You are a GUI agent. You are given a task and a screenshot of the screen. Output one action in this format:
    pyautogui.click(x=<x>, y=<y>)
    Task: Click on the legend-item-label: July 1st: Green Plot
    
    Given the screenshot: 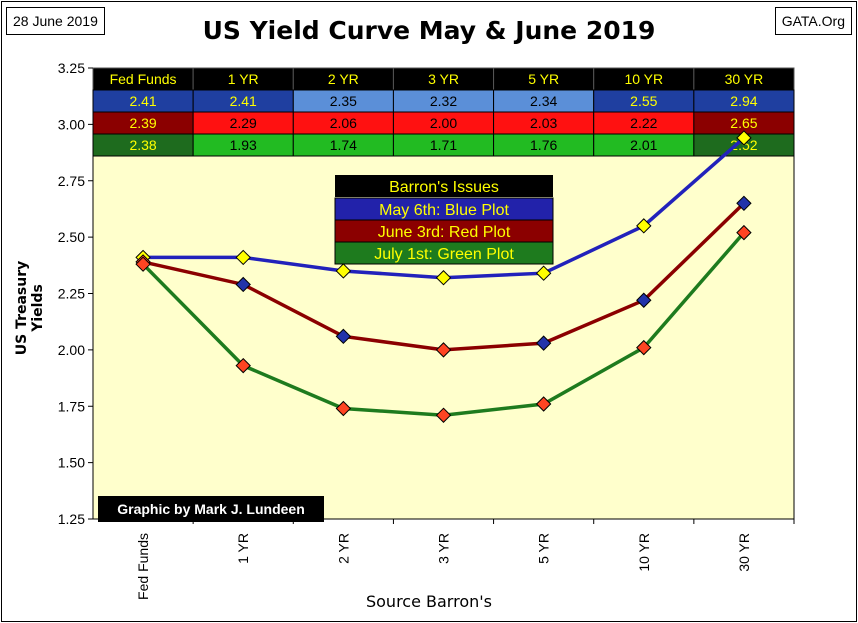 What is the action you would take?
    pyautogui.click(x=444, y=254)
    